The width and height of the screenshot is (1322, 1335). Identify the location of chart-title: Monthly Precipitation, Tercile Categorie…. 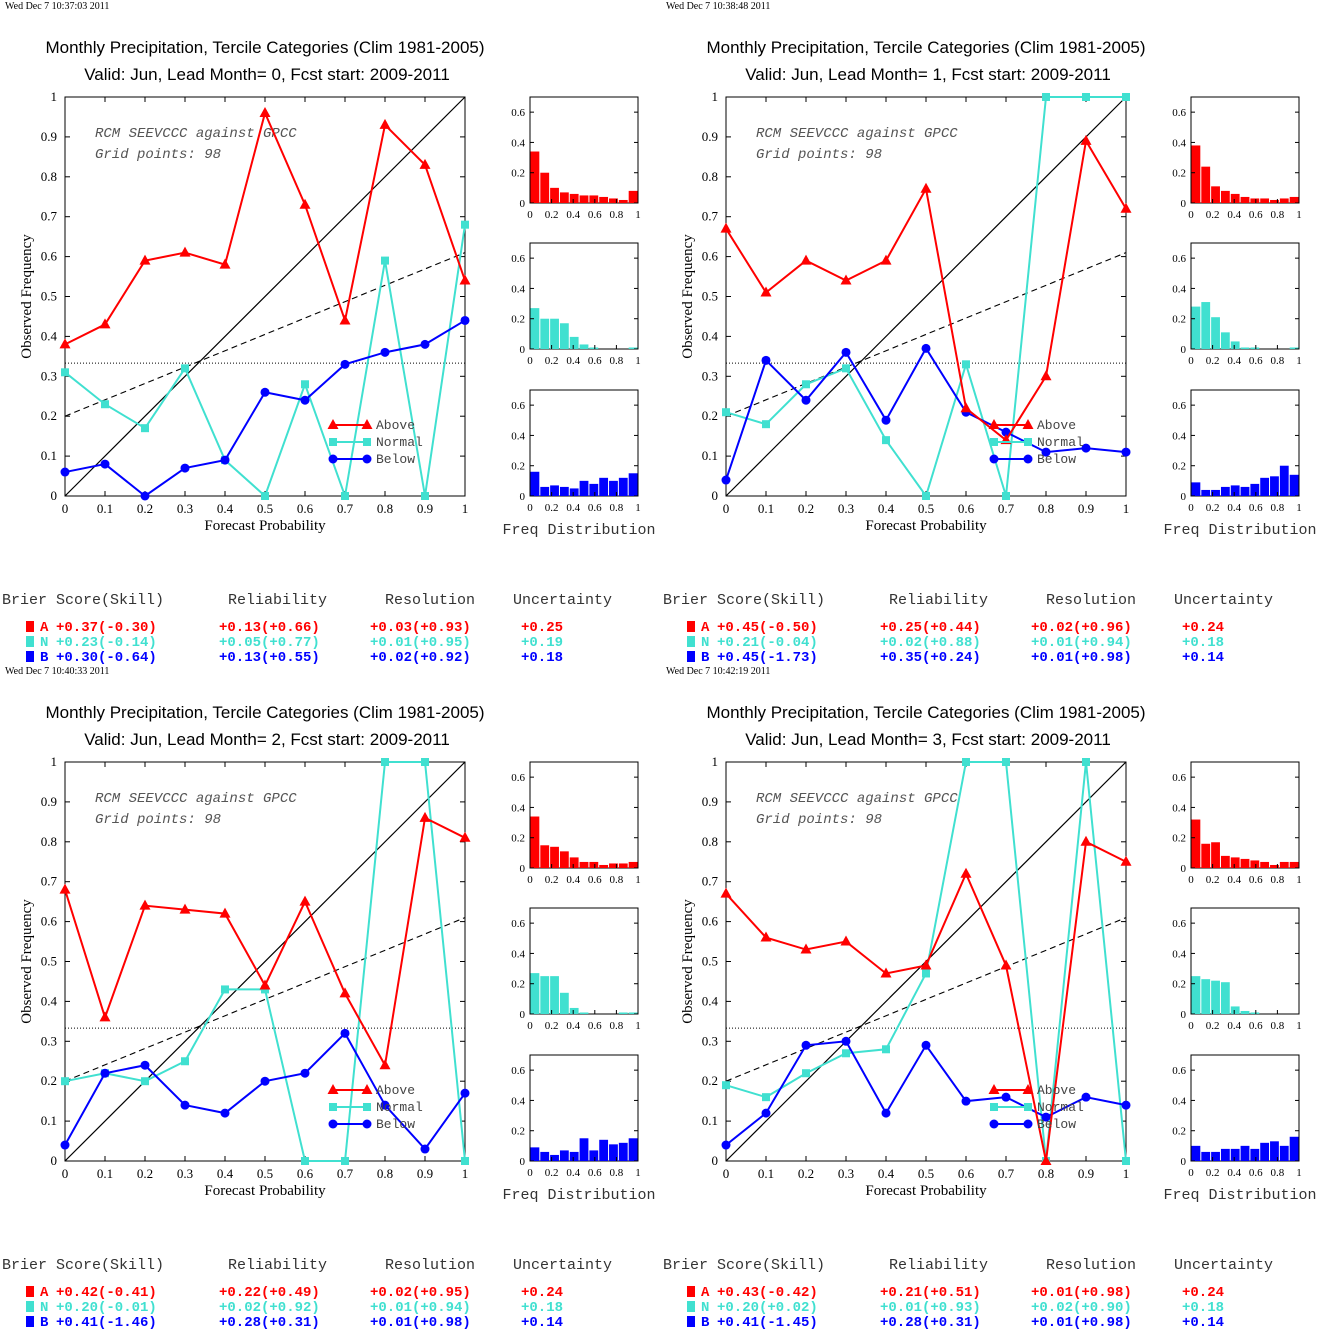
(925, 47).